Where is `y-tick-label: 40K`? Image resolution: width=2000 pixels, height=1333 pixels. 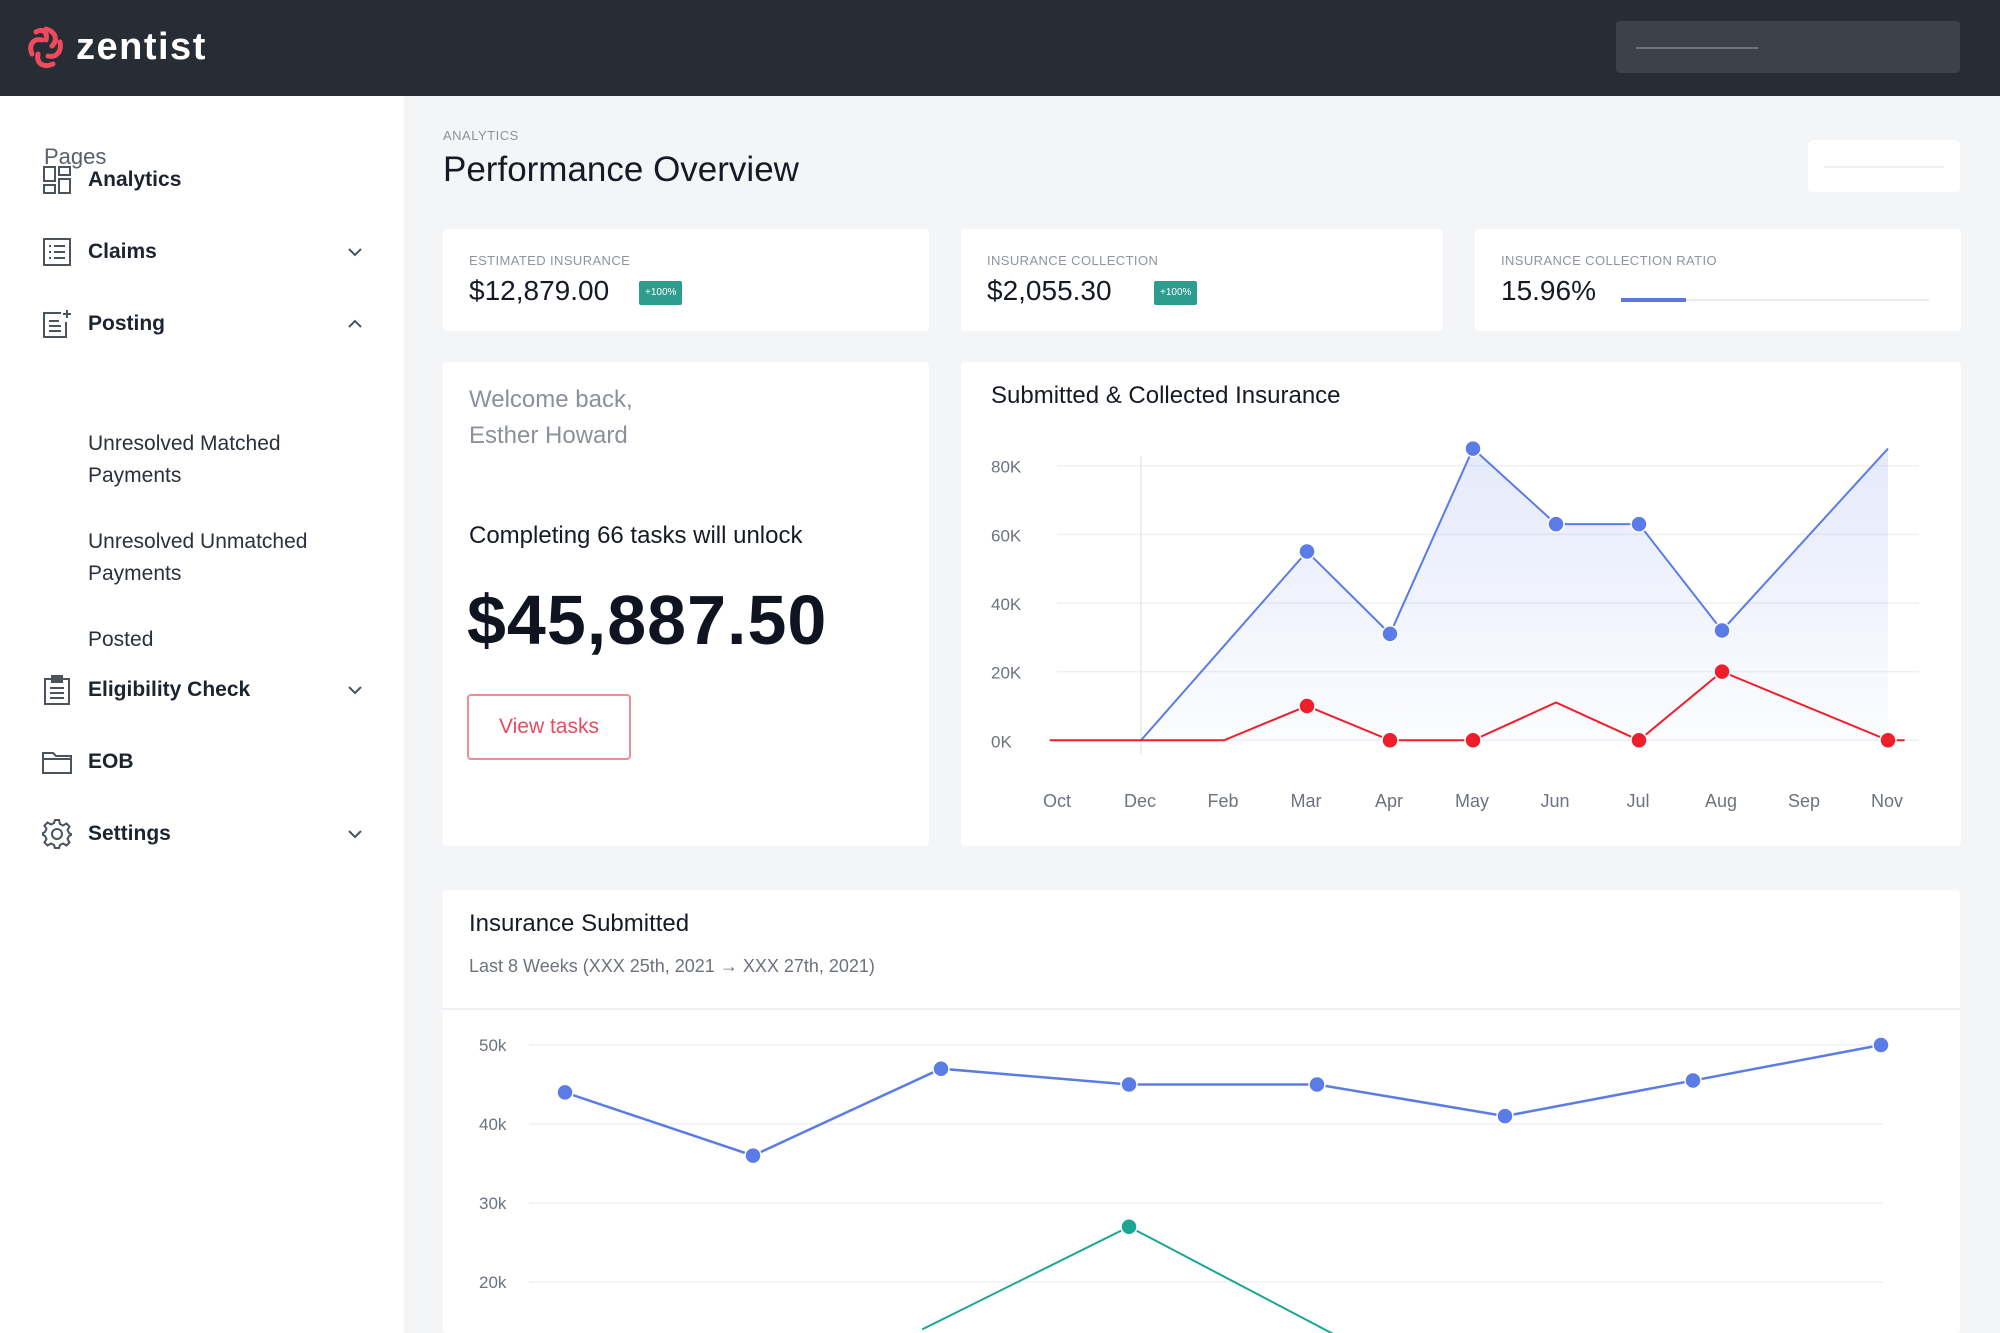 y-tick-label: 40K is located at coordinates (1006, 604).